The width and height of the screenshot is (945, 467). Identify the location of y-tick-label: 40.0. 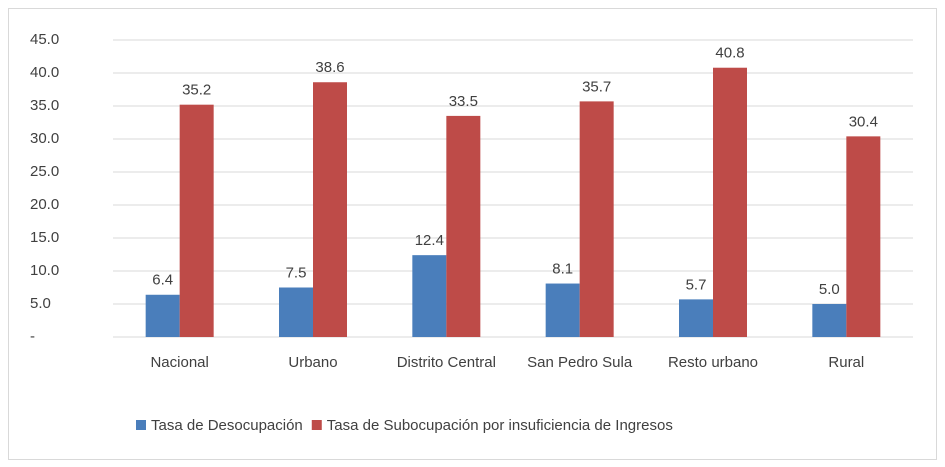
(44, 72).